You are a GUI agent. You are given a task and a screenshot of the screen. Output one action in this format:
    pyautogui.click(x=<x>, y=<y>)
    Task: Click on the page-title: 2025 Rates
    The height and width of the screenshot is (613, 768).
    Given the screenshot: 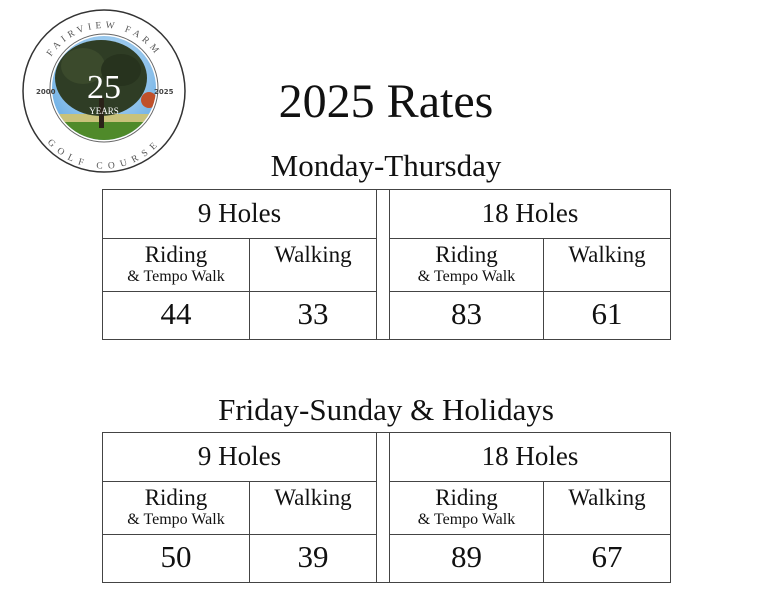 What is the action you would take?
    pyautogui.click(x=386, y=101)
    